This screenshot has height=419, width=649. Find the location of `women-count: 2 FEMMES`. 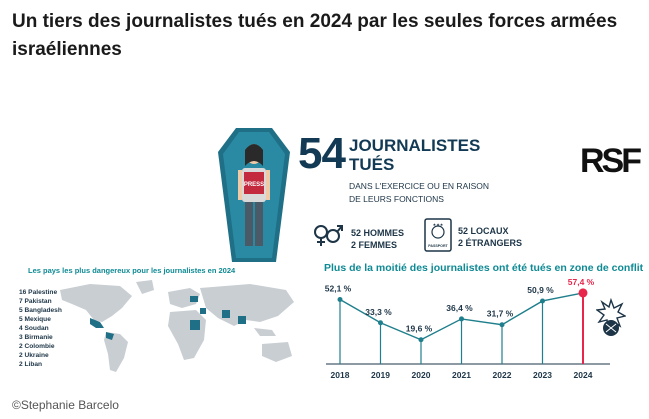

women-count: 2 FEMMES is located at coordinates (374, 245).